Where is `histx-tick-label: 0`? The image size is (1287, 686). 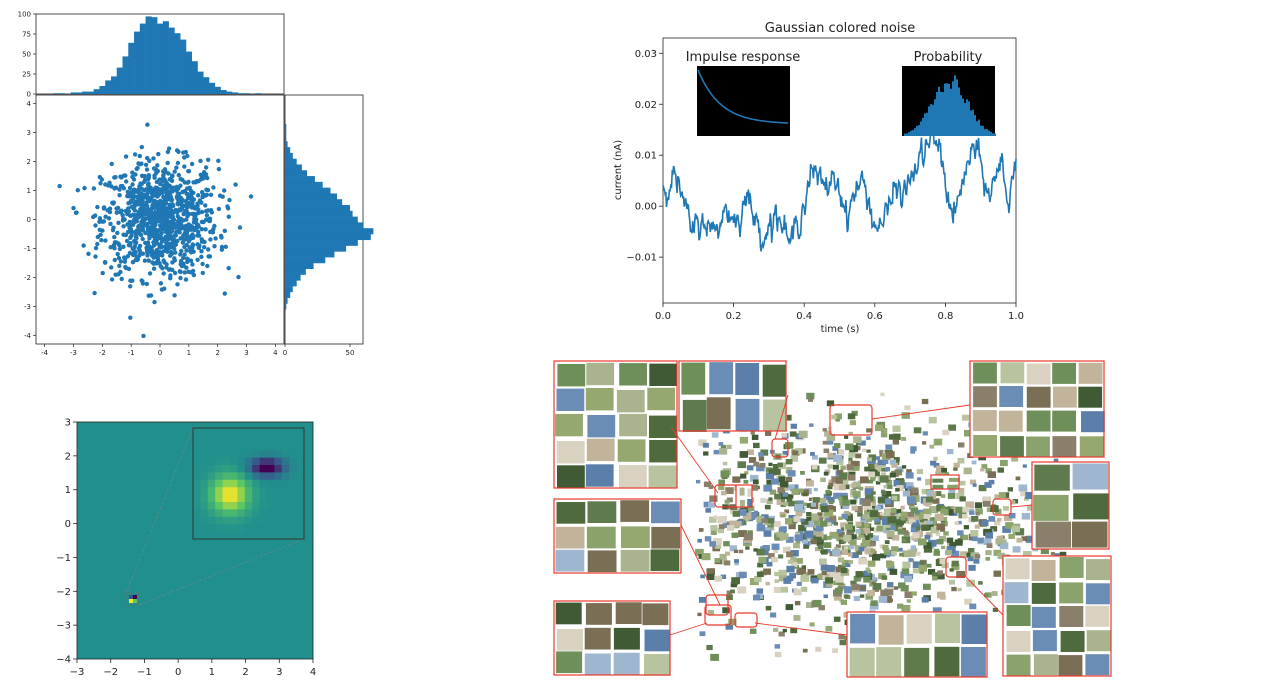
histx-tick-label: 0 is located at coordinates (29, 95).